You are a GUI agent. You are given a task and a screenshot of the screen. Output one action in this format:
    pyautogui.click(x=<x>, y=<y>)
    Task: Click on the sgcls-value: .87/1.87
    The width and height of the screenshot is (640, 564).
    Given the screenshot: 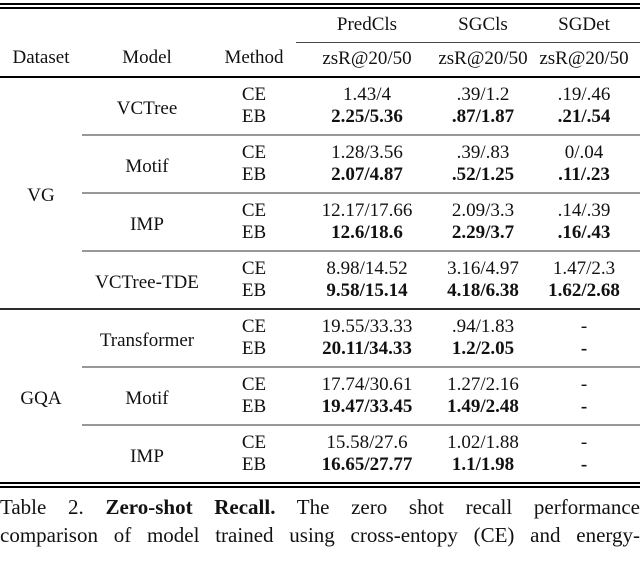 What is the action you would take?
    pyautogui.click(x=483, y=116)
    